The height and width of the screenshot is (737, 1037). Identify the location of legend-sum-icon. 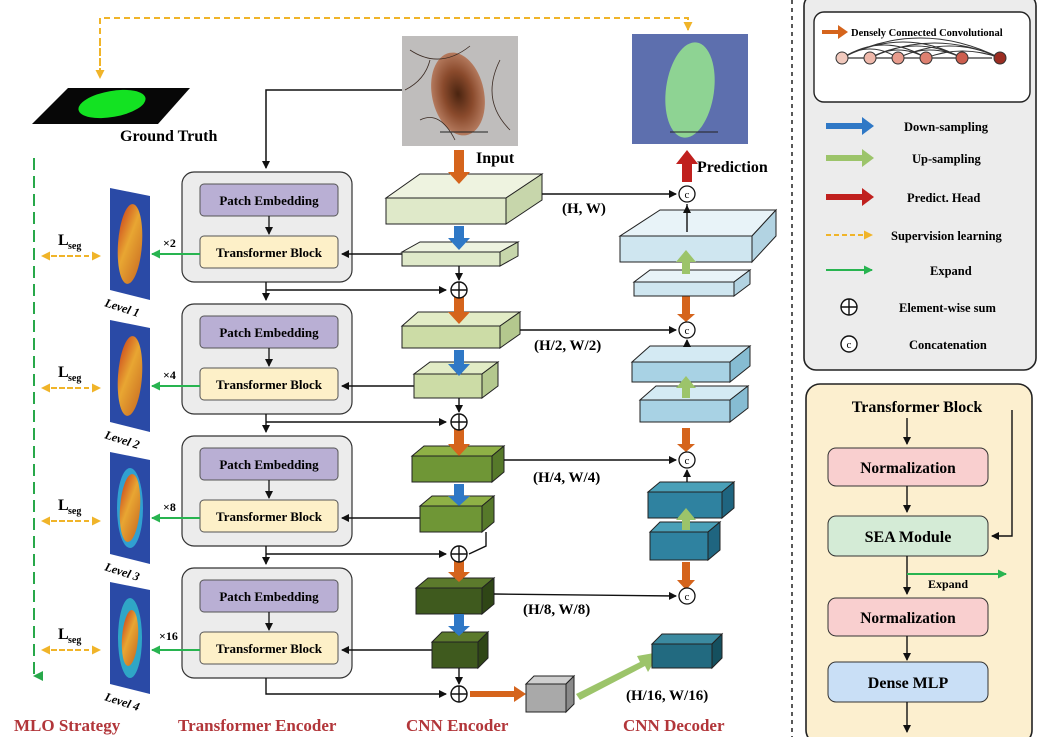
(849, 307).